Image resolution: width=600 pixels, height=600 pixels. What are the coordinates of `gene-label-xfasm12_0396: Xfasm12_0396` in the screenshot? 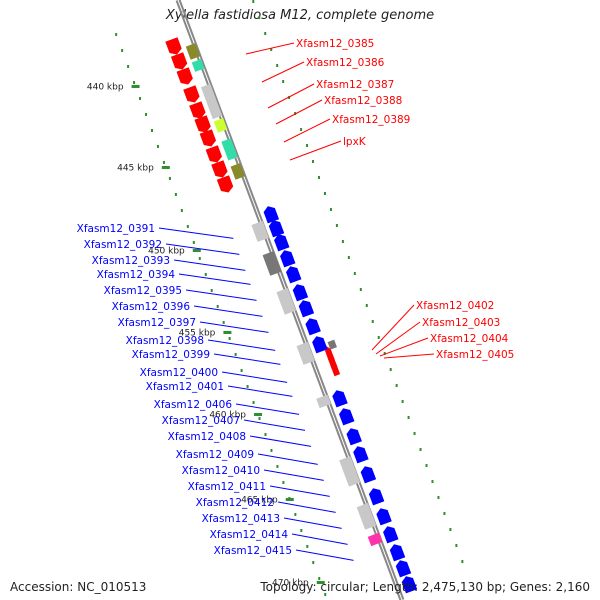 It's located at (151, 307).